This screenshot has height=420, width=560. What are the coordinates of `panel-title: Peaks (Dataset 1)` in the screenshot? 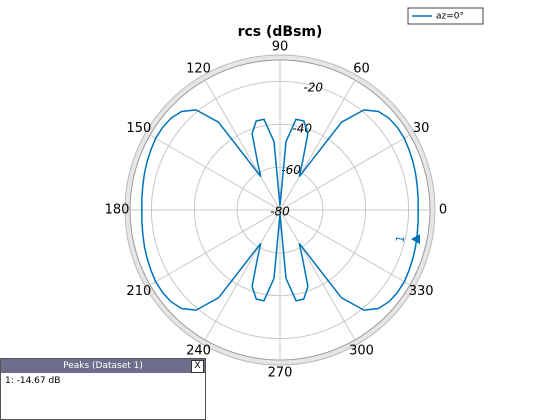 It's located at (103, 366).